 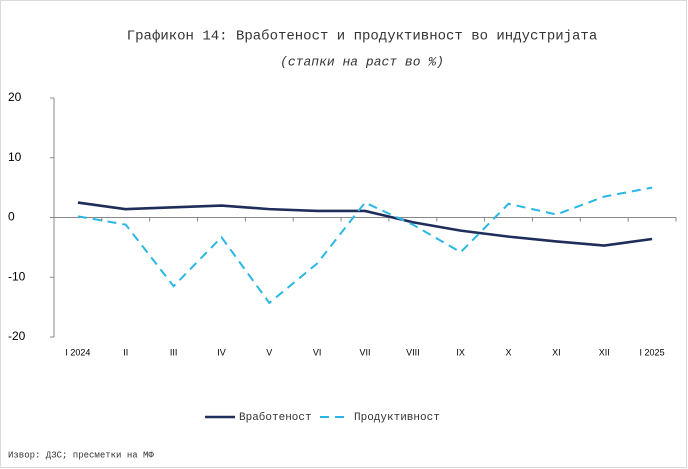 What do you see at coordinates (509, 352) in the screenshot?
I see `x-tick-label: X` at bounding box center [509, 352].